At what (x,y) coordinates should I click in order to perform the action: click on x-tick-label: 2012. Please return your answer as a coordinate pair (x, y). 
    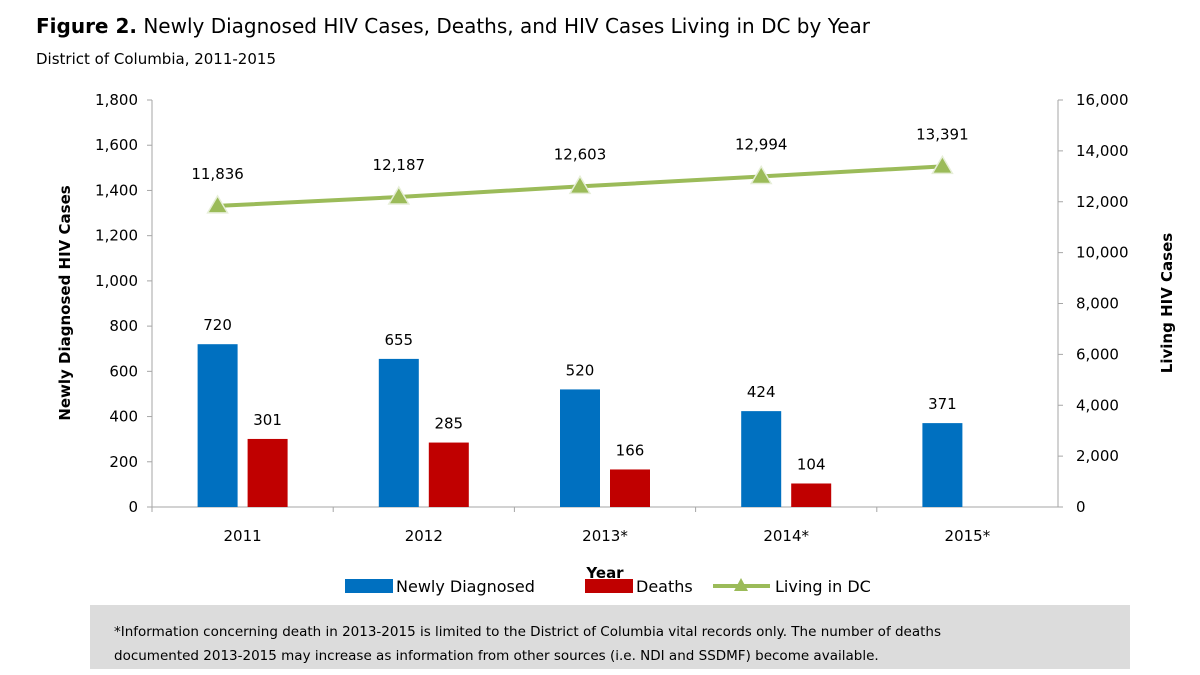
    Looking at the image, I should click on (424, 536).